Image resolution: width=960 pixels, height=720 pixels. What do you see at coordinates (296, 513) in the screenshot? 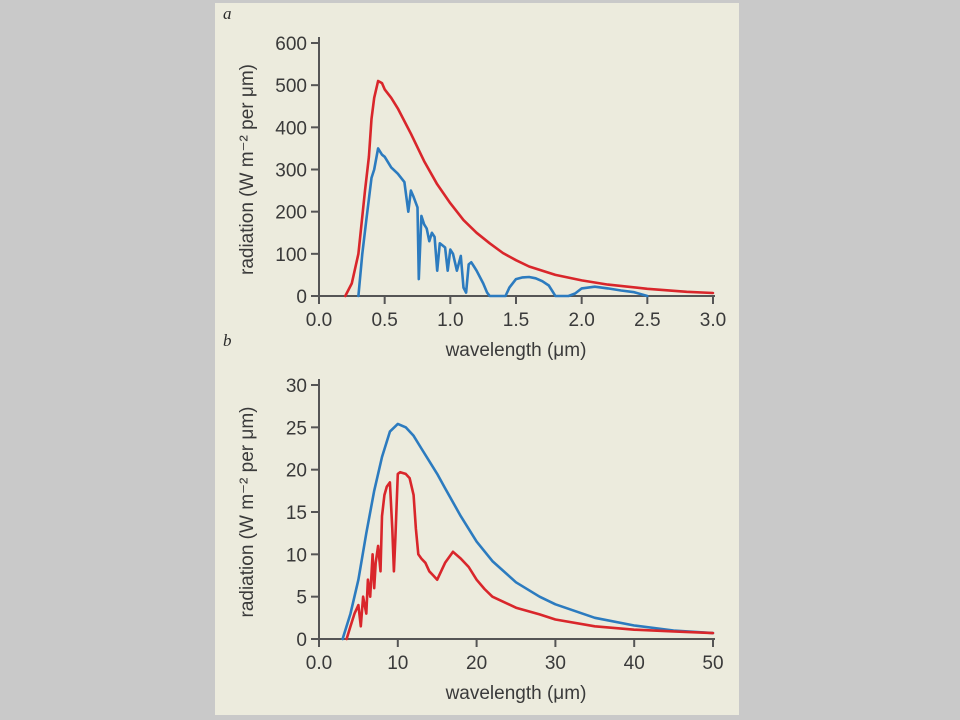
I see `y-tick-label: 15` at bounding box center [296, 513].